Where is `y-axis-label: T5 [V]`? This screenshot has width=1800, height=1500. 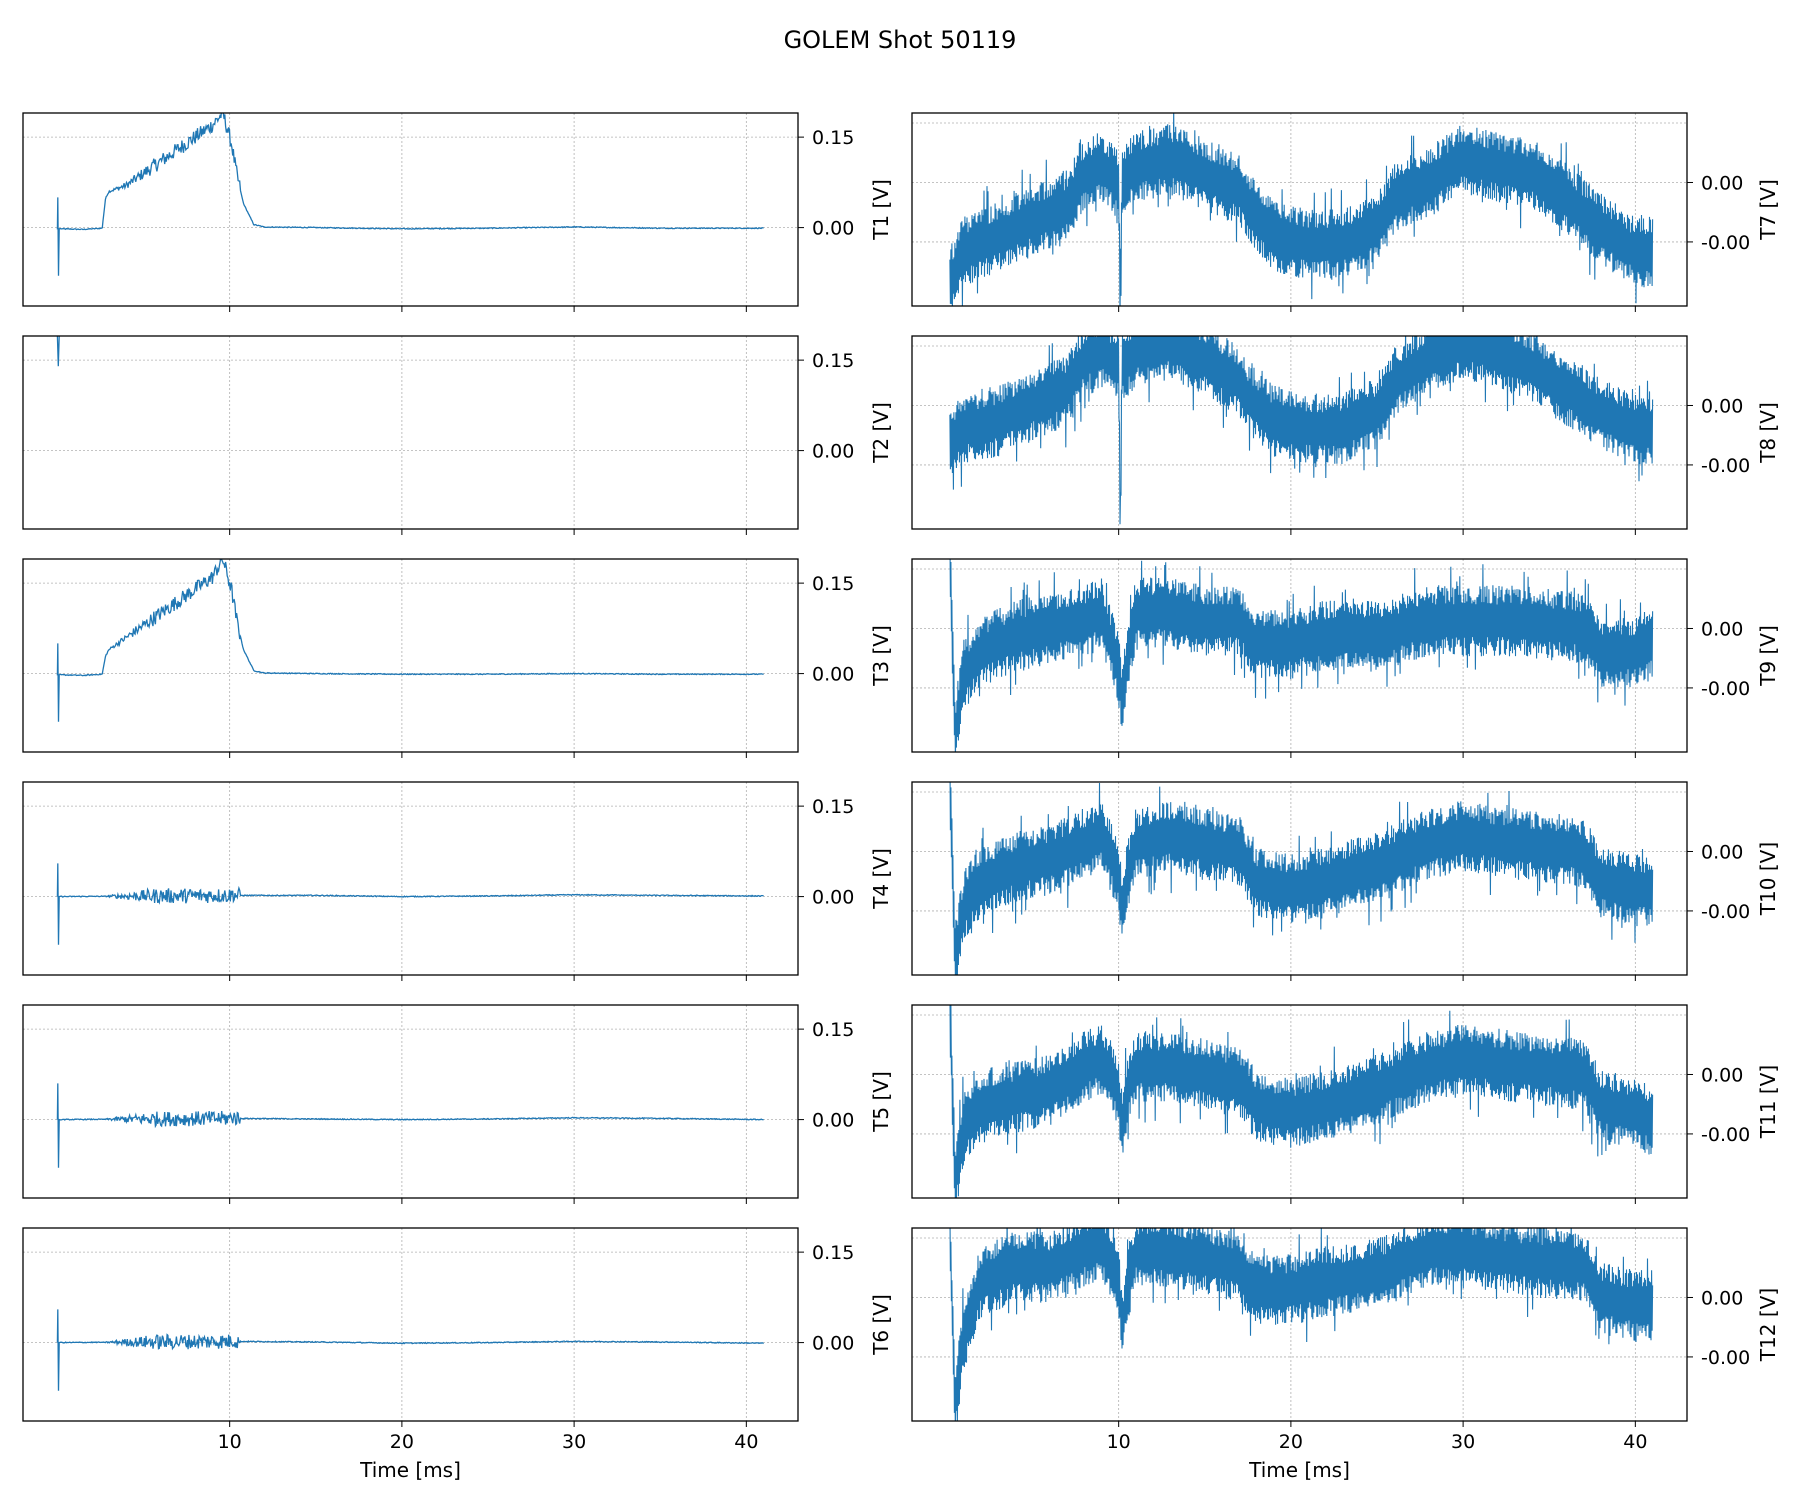 y-axis-label: T5 [V] is located at coordinates (881, 1102).